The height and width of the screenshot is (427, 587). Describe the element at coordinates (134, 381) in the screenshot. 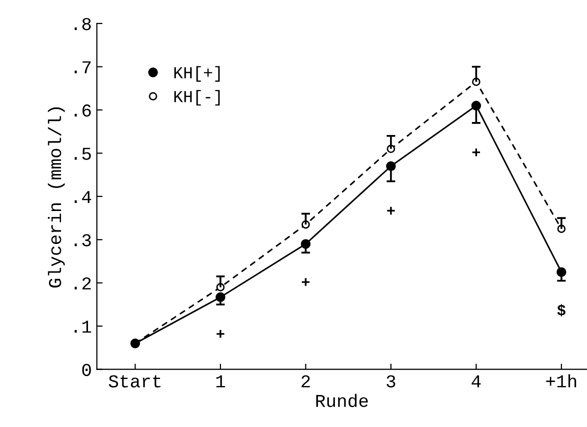

I see `x-tick-label: Start` at that location.